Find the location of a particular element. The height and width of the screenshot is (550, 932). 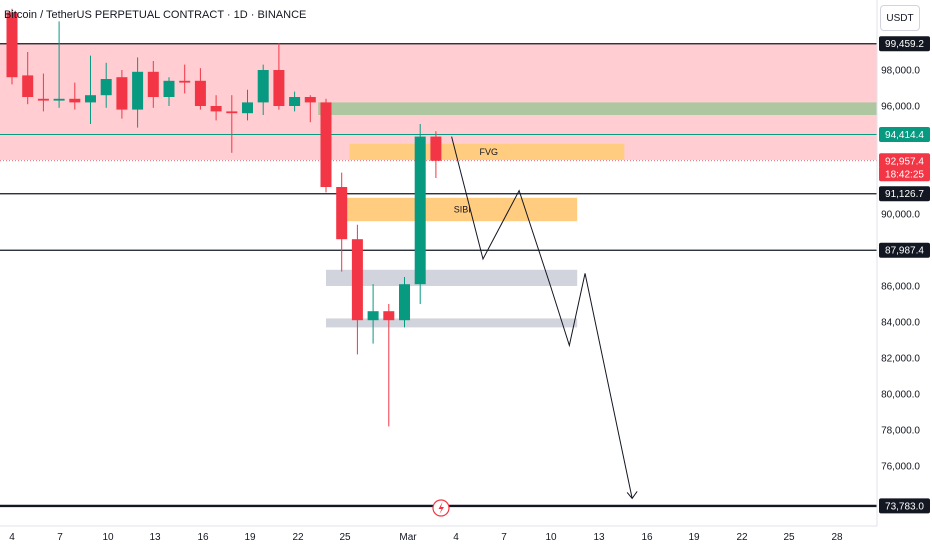

time-tick-label: Mar is located at coordinates (408, 537).